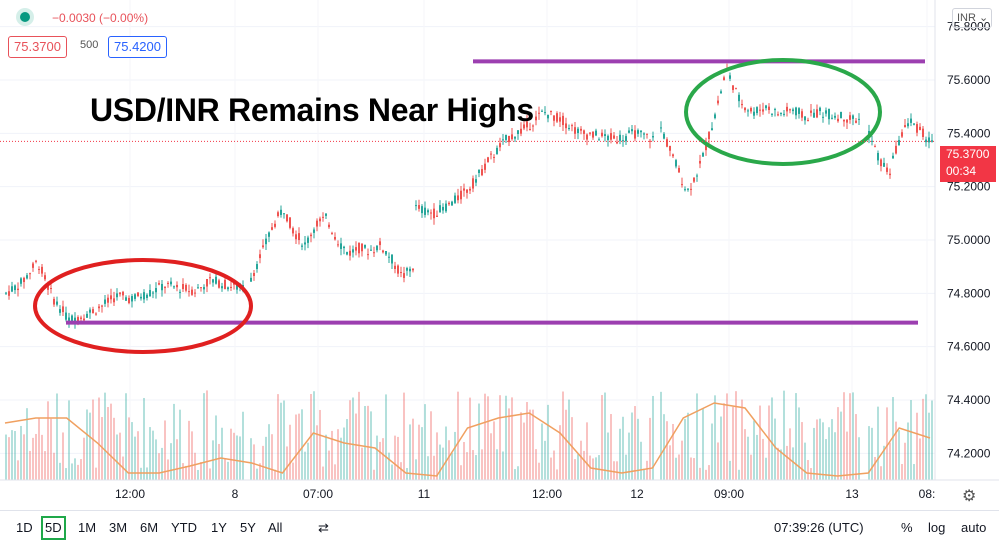 The width and height of the screenshot is (999, 542). I want to click on currency-dropdown: INR ⌄, so click(972, 18).